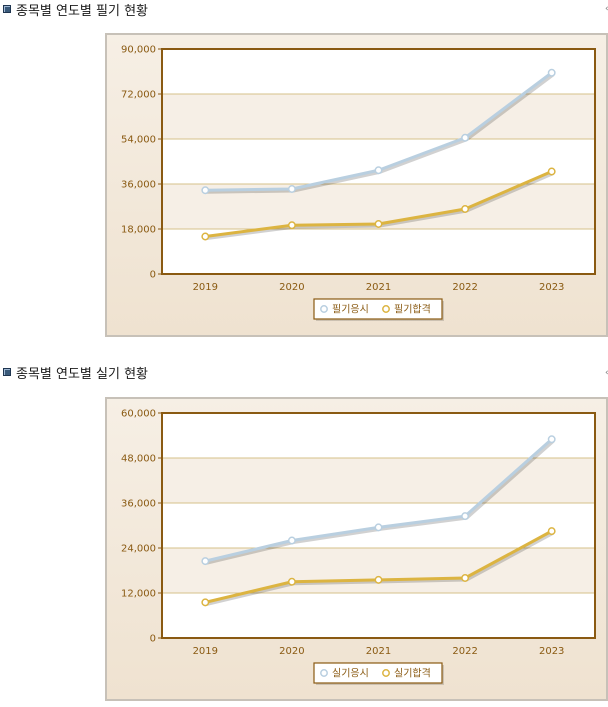  What do you see at coordinates (412, 309) in the screenshot?
I see `legend-label: 필기합격` at bounding box center [412, 309].